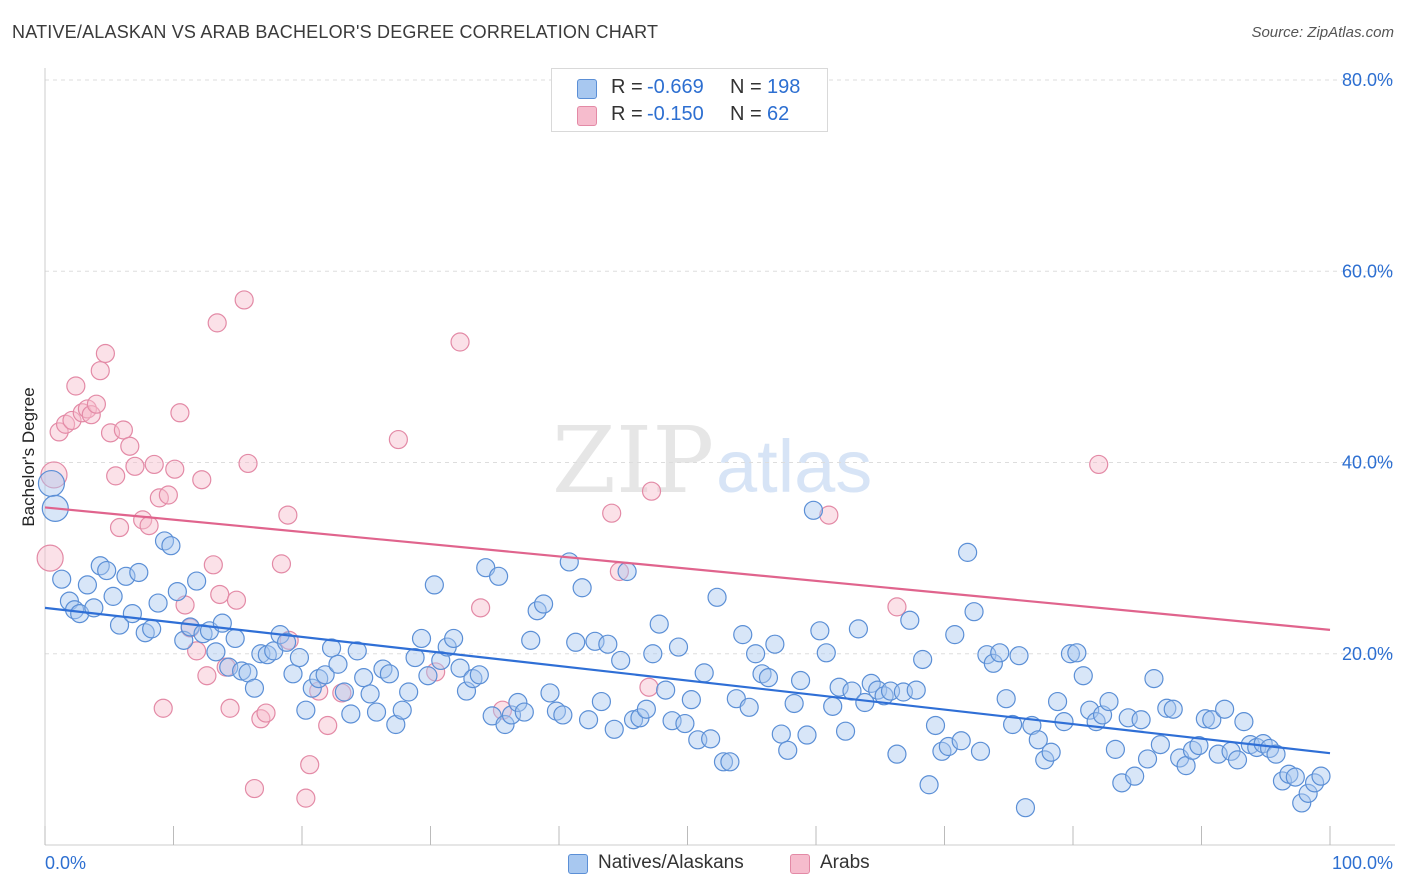 The width and height of the screenshot is (1406, 892). What do you see at coordinates (1322, 32) in the screenshot?
I see `source-attribution: Source: ZipAtlas.com` at bounding box center [1322, 32].